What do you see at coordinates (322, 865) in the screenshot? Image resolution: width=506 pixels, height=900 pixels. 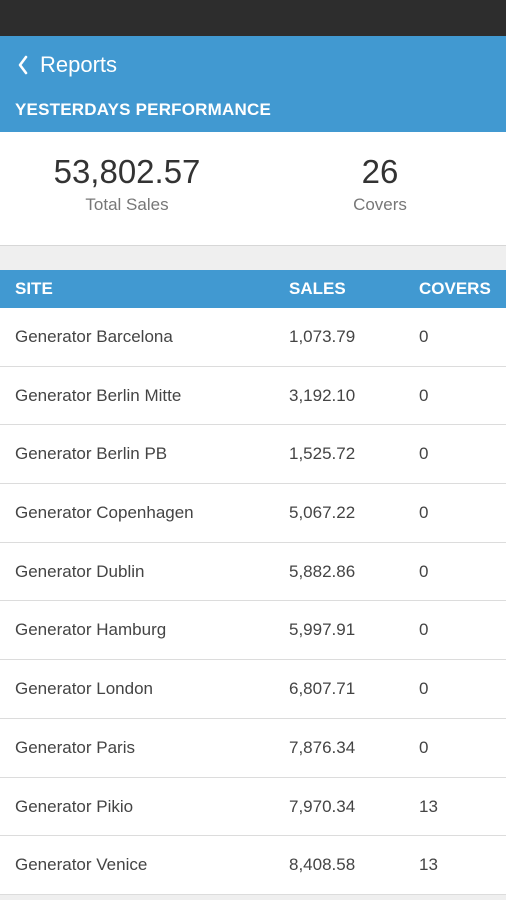 I see `site-sales: 8,408.58` at bounding box center [322, 865].